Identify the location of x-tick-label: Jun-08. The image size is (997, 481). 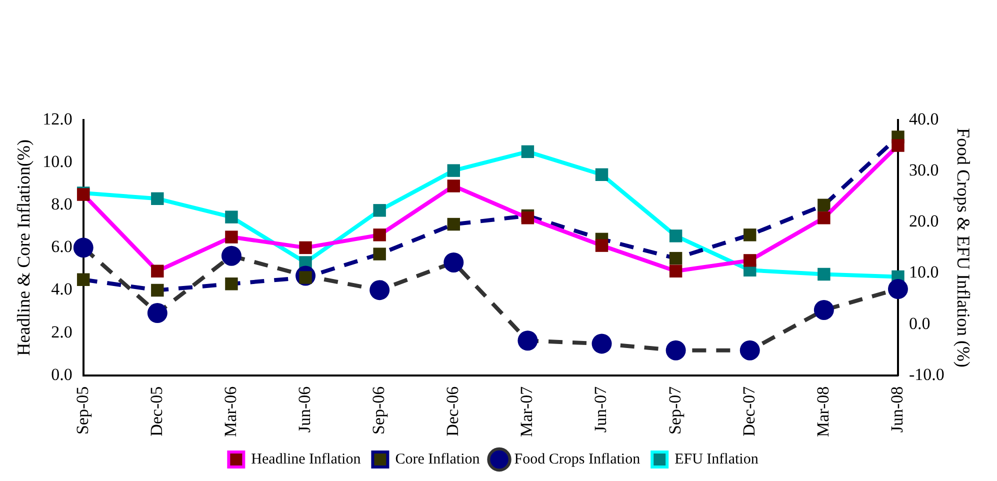
(896, 409).